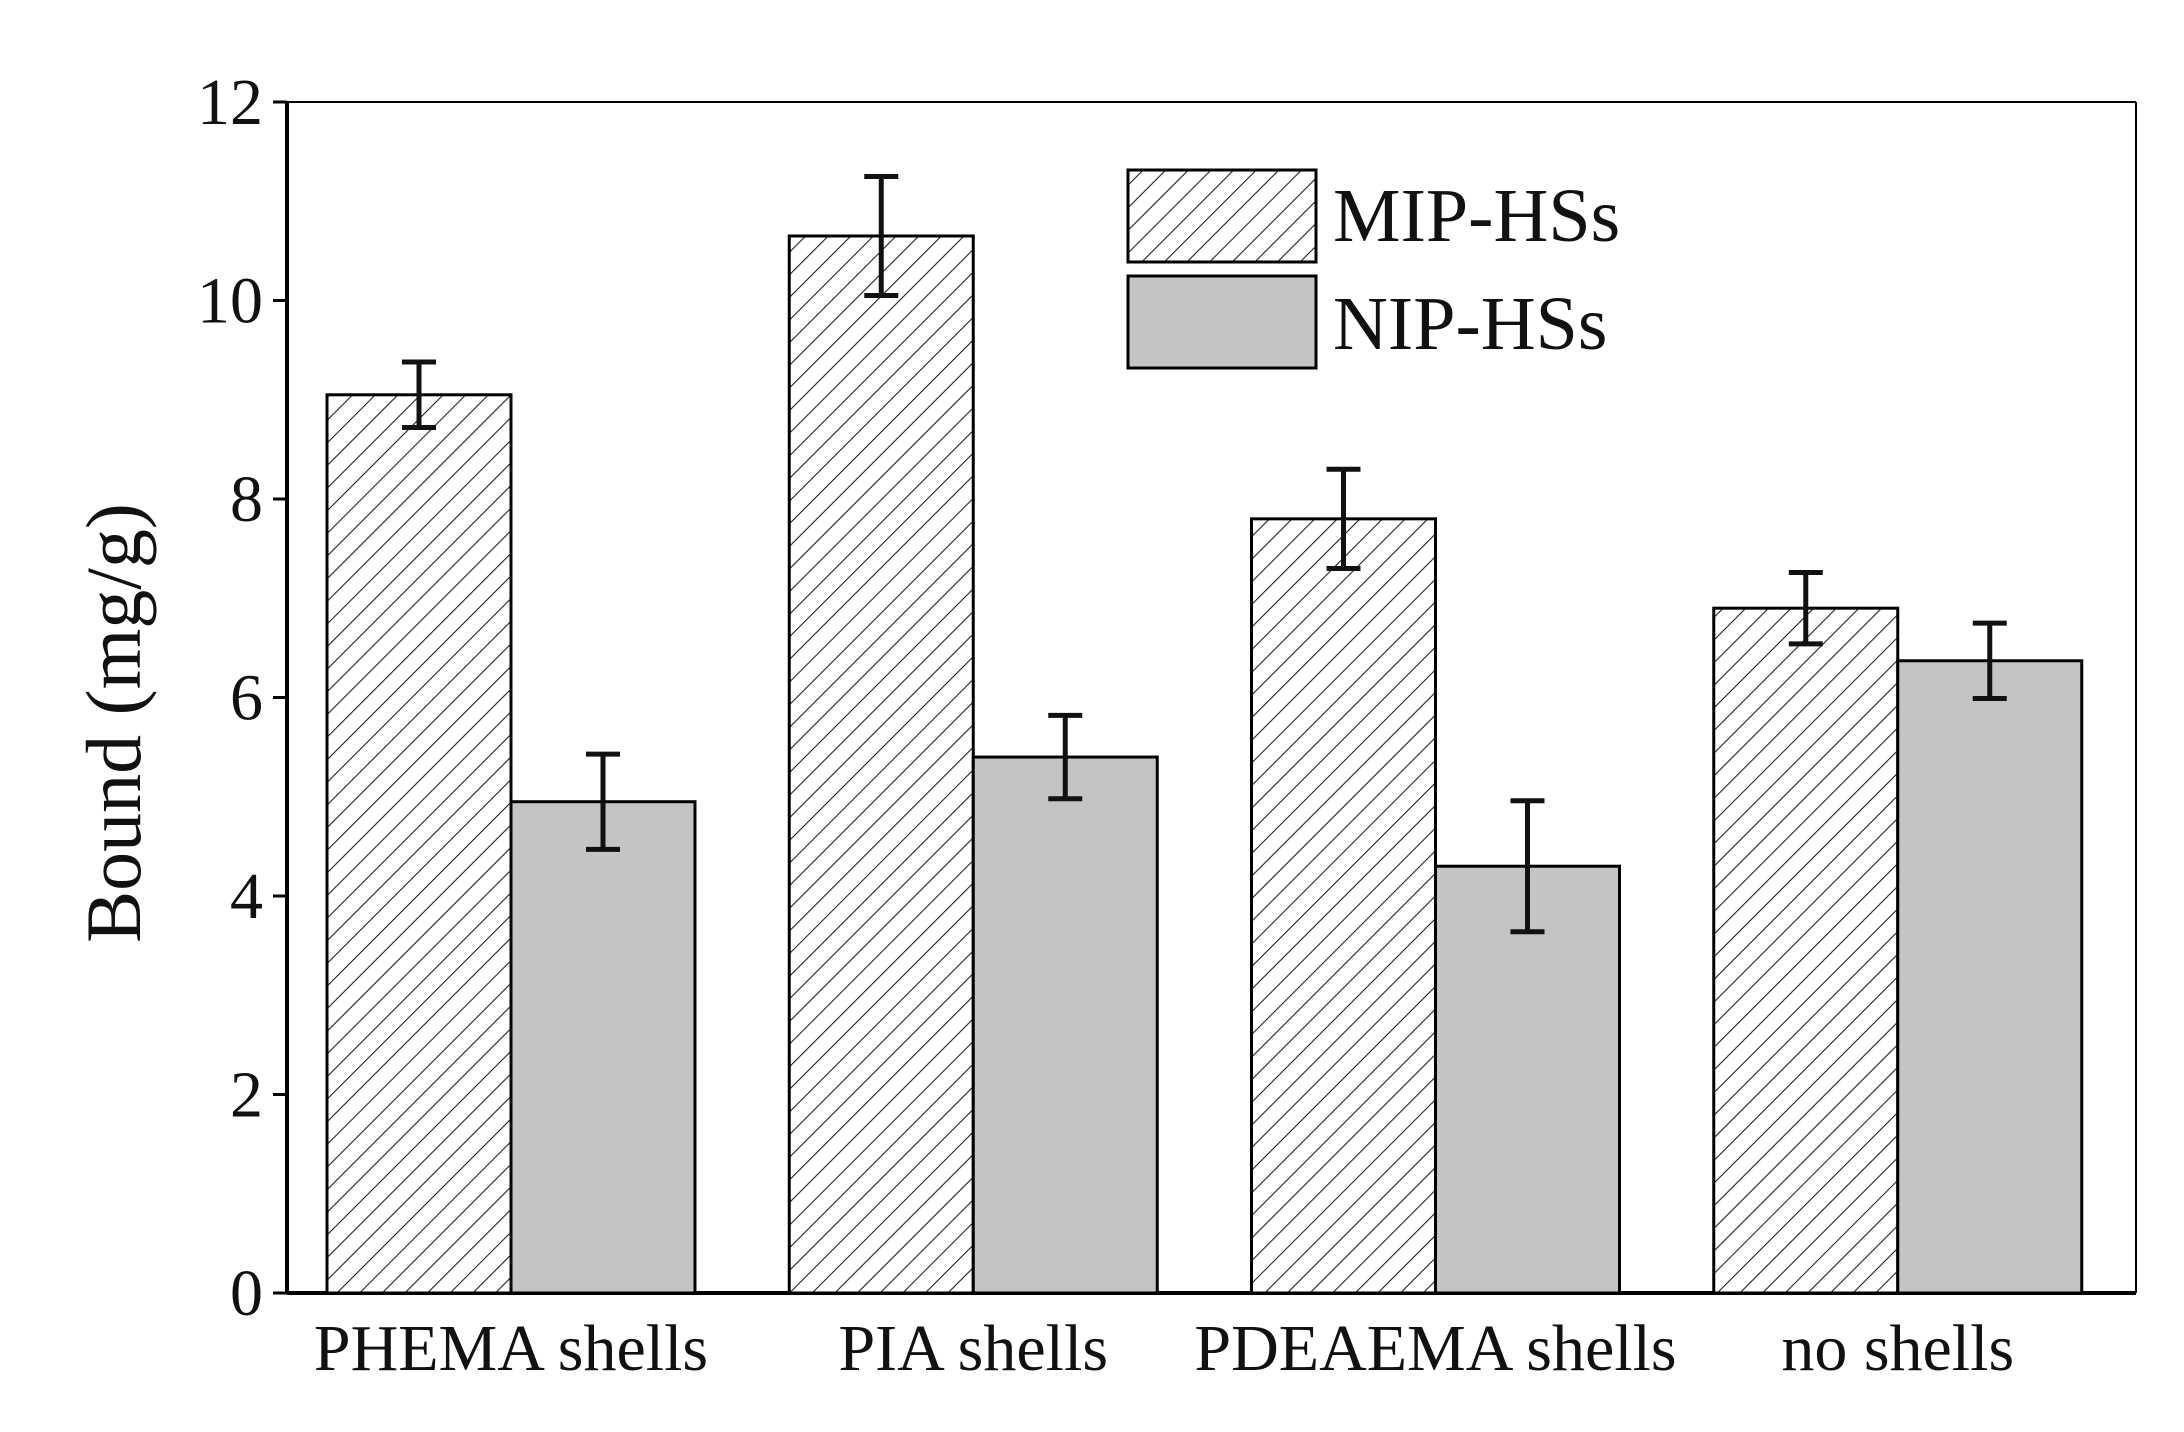 This screenshot has width=2184, height=1432. I want to click on legend-label-mip: MIP-HSs, so click(1476, 216).